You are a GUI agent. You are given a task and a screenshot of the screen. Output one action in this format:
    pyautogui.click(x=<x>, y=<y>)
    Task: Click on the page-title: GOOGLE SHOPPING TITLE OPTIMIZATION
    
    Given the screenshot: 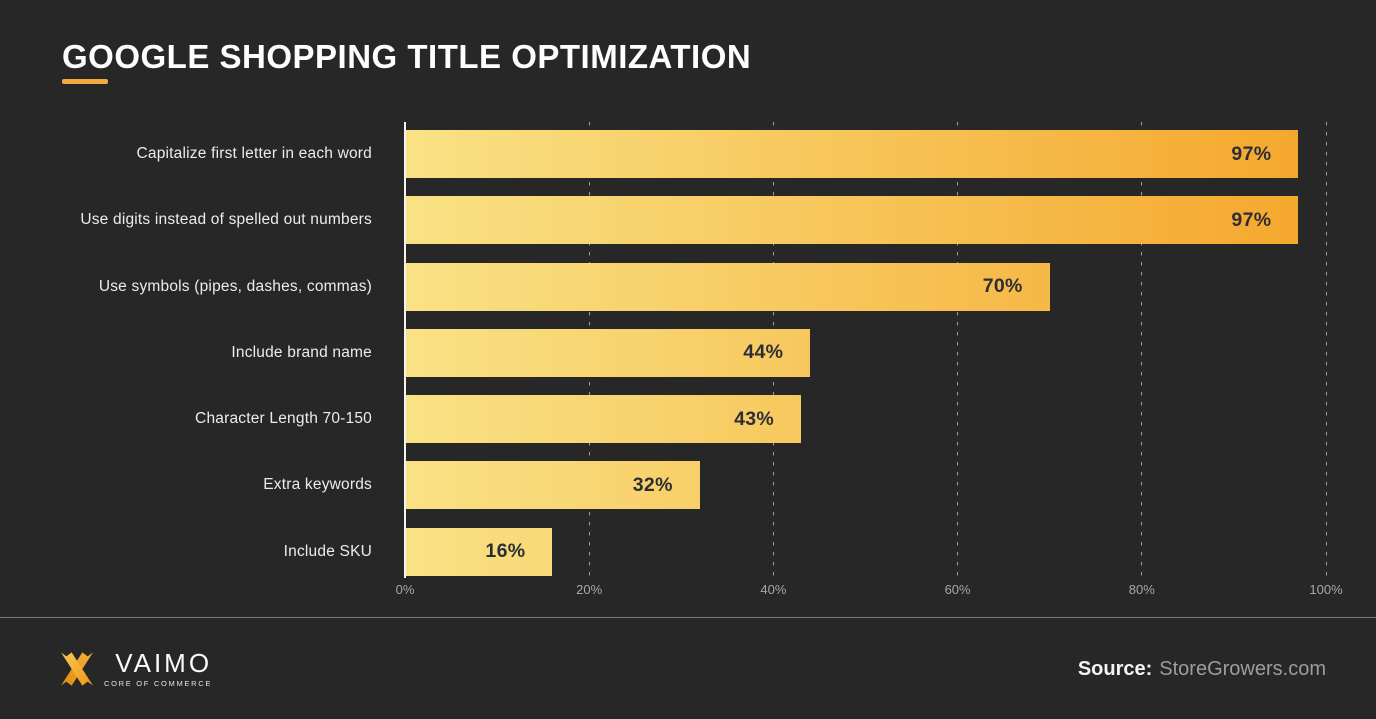 What is the action you would take?
    pyautogui.click(x=407, y=56)
    